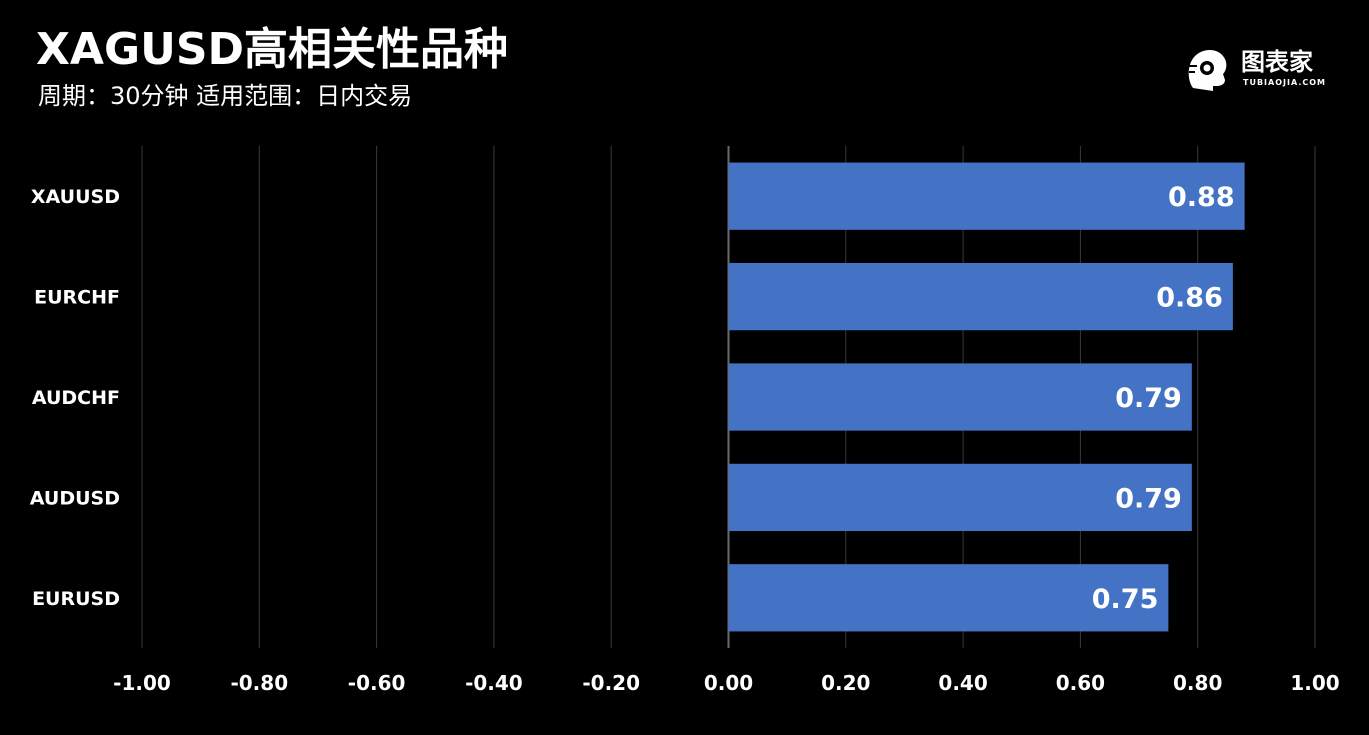 This screenshot has width=1369, height=735. What do you see at coordinates (76, 599) in the screenshot?
I see `y-category-label: EURUSD` at bounding box center [76, 599].